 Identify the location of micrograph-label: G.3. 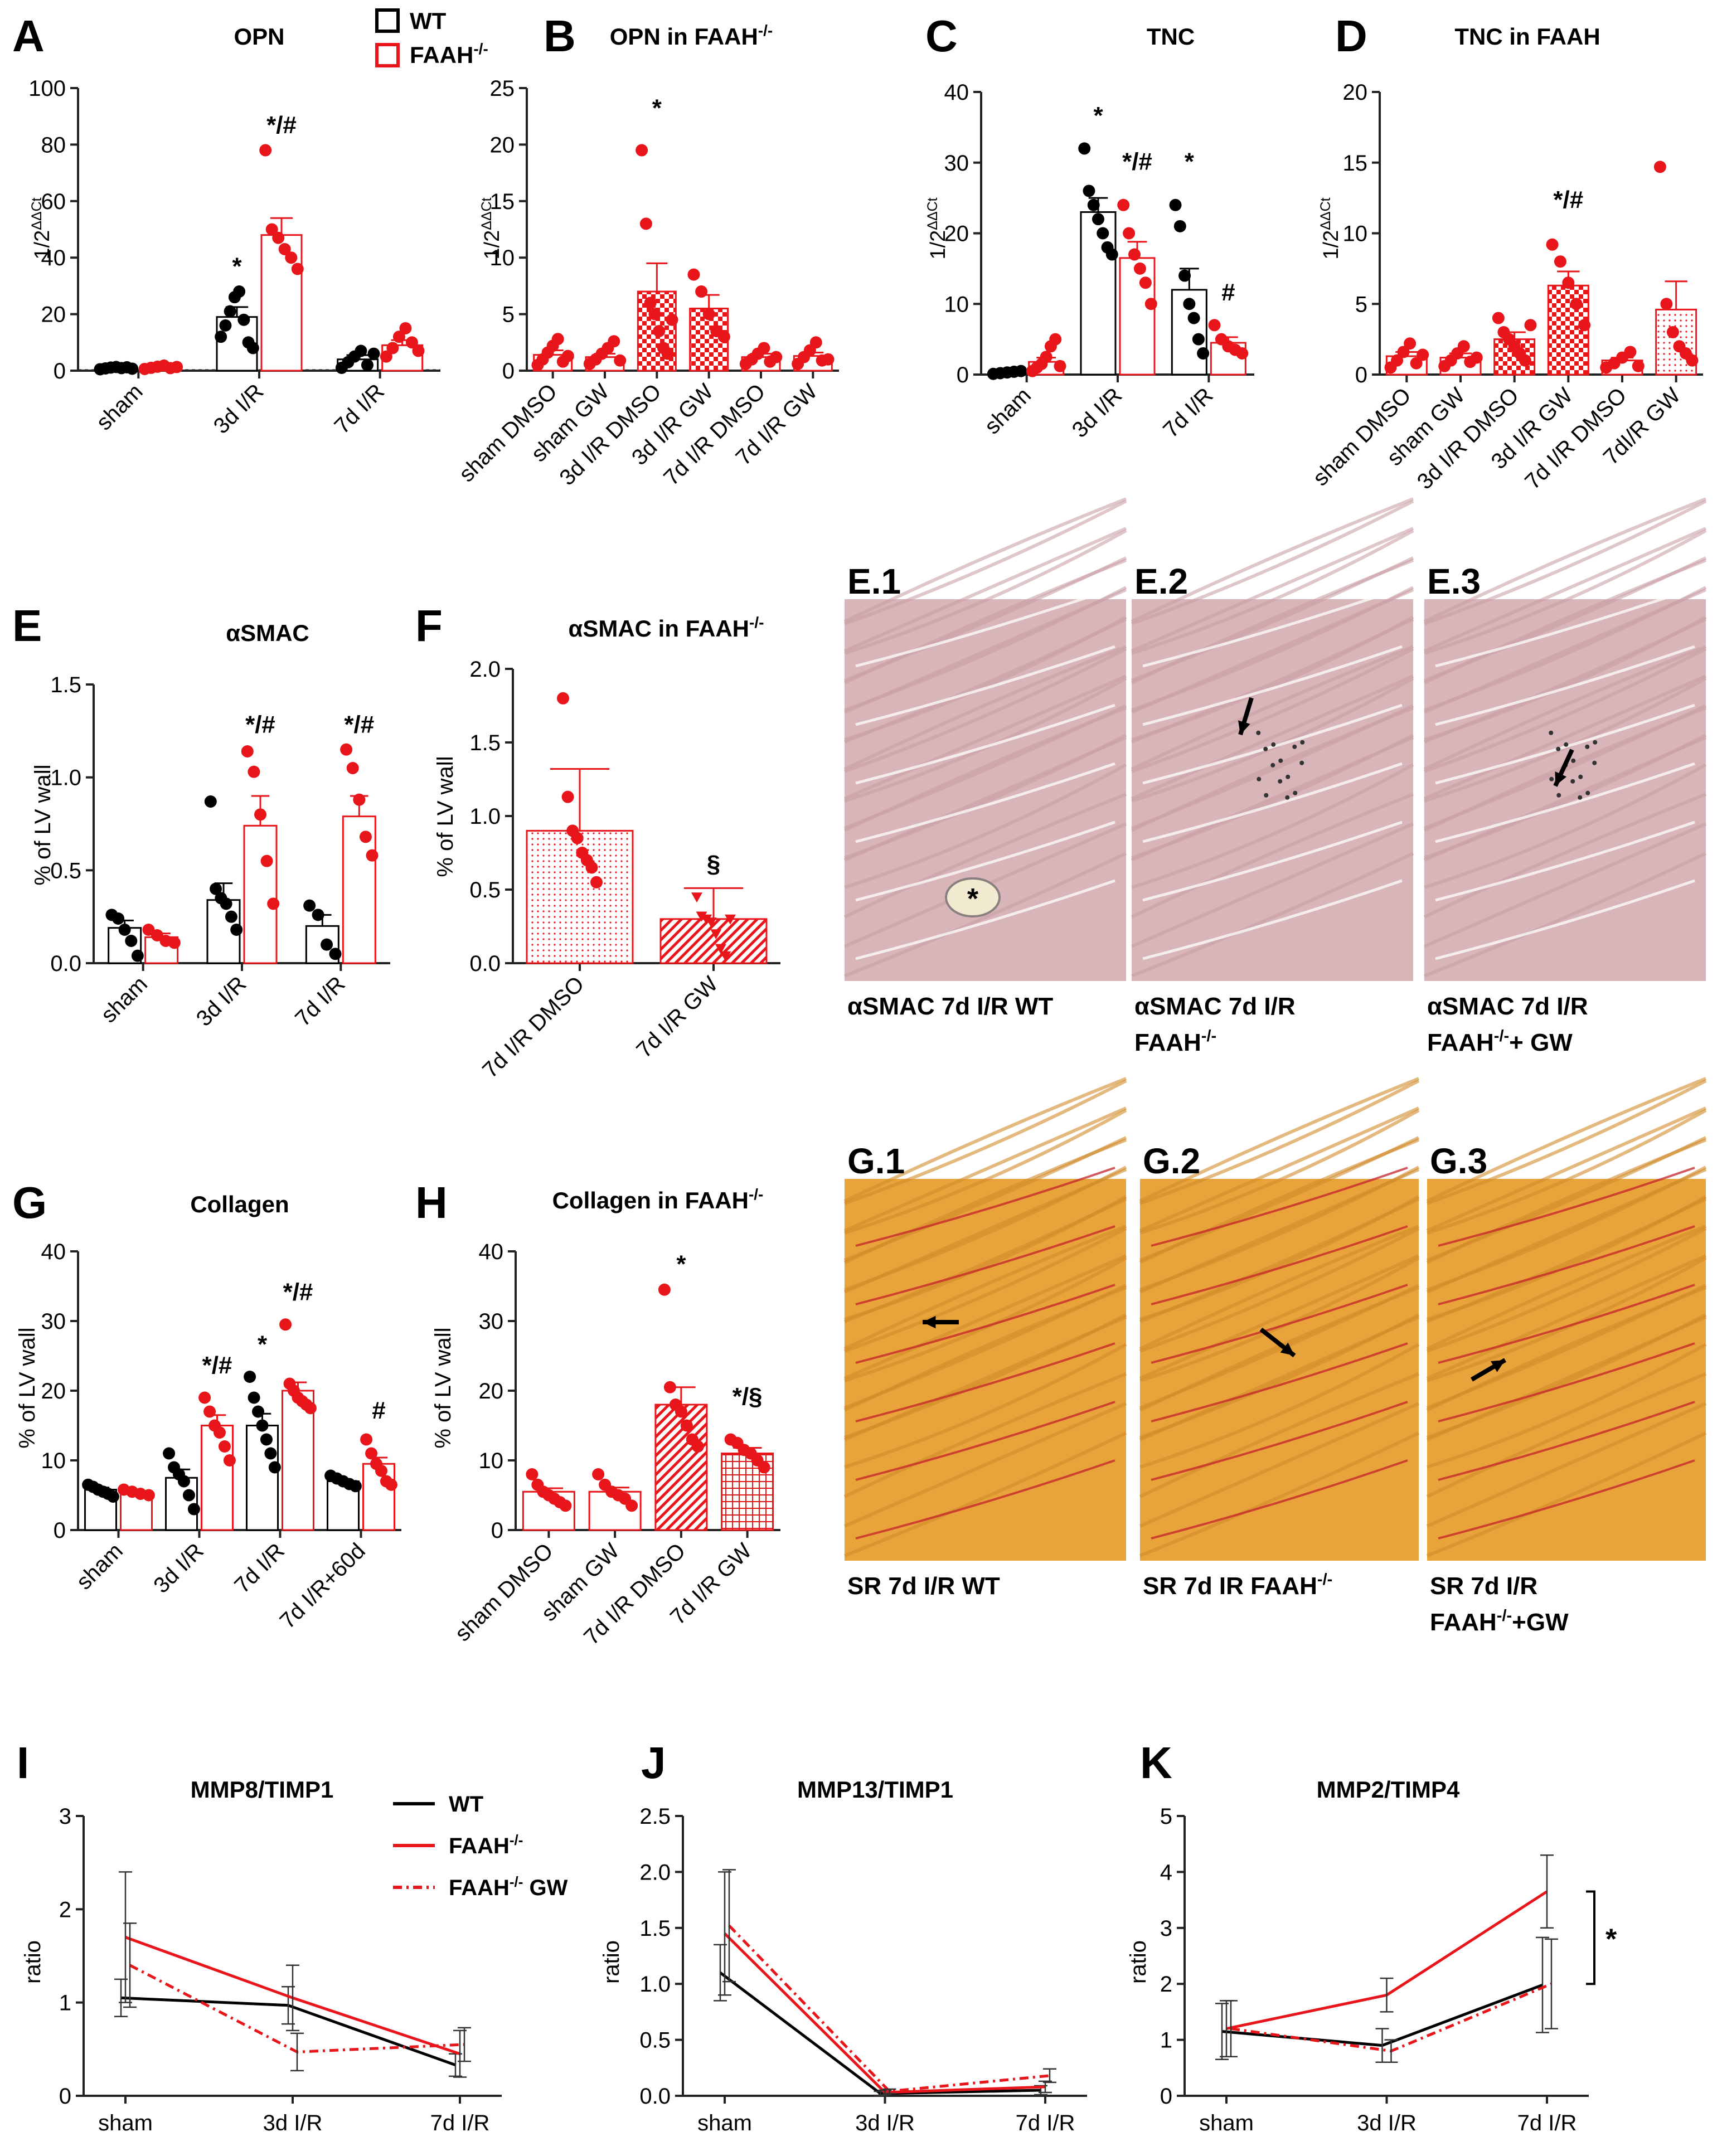
(1458, 1161).